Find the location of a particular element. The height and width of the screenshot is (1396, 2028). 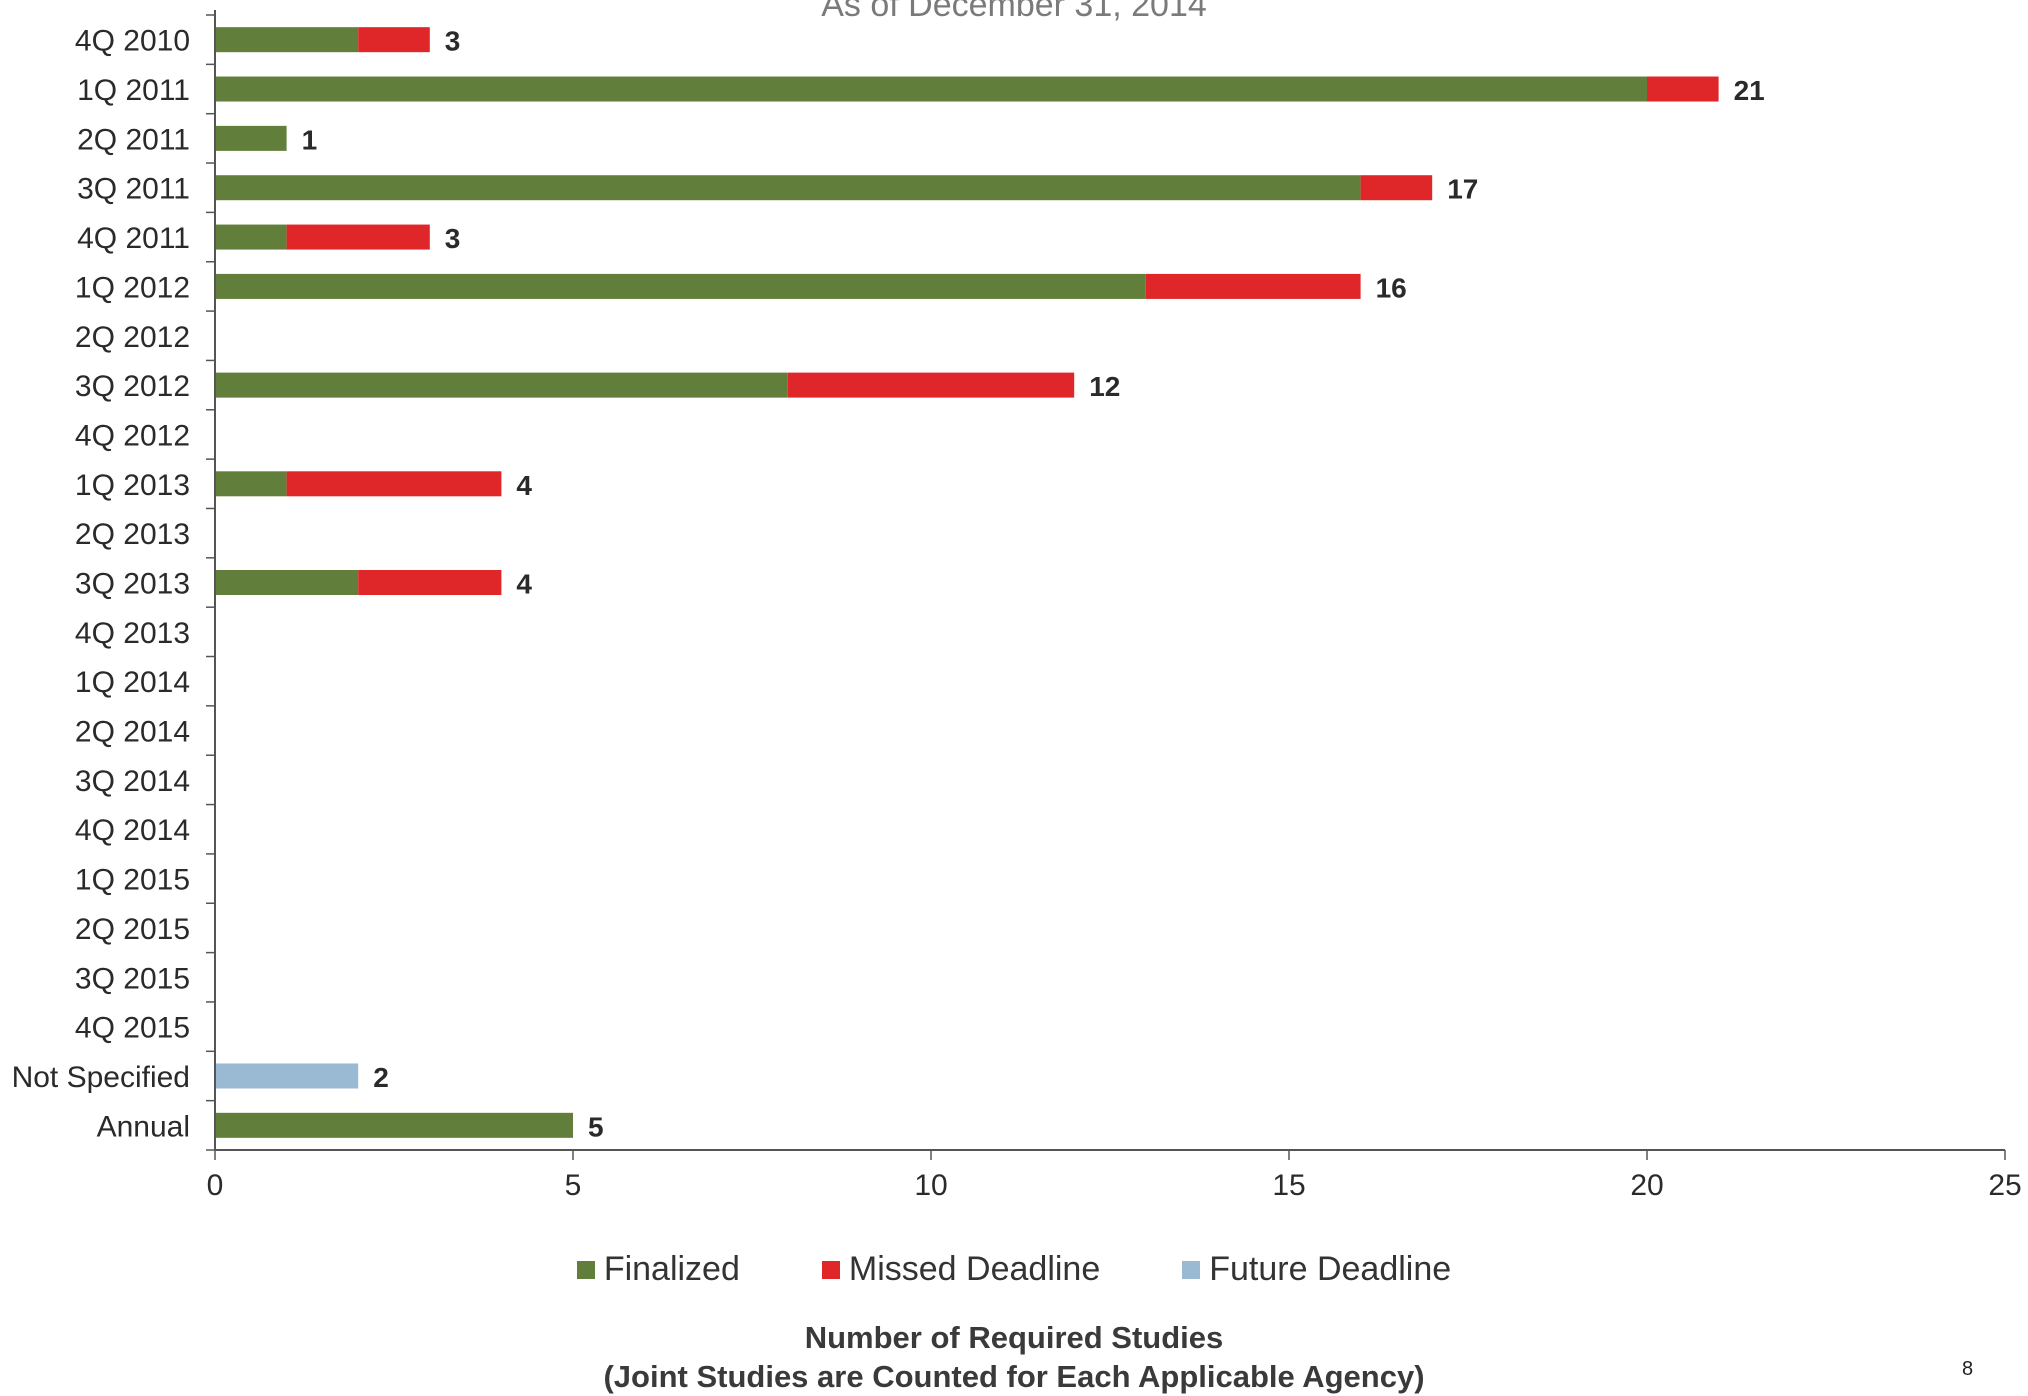

y-tick-label: 2Q 2012 is located at coordinates (132, 337).